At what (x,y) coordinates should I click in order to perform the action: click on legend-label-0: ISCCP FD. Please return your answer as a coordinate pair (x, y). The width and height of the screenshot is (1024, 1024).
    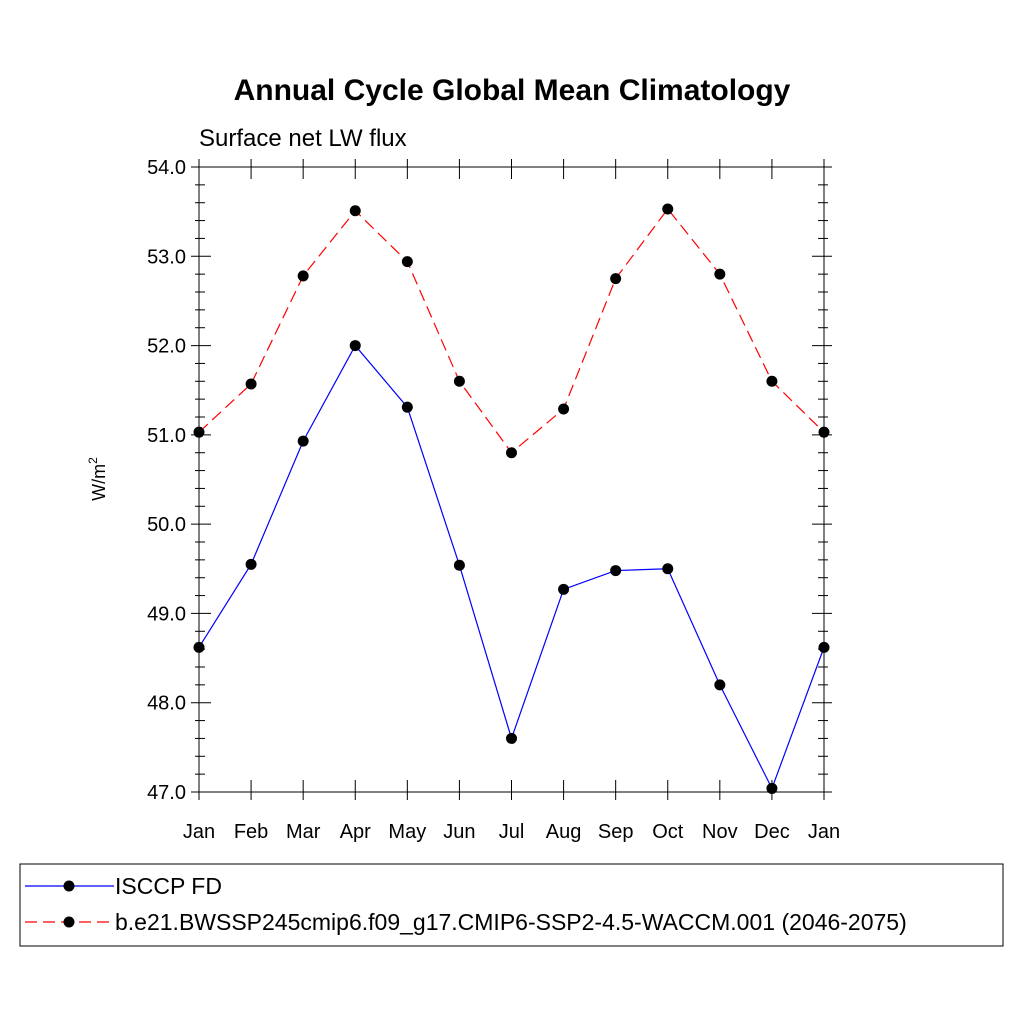
    Looking at the image, I should click on (168, 886).